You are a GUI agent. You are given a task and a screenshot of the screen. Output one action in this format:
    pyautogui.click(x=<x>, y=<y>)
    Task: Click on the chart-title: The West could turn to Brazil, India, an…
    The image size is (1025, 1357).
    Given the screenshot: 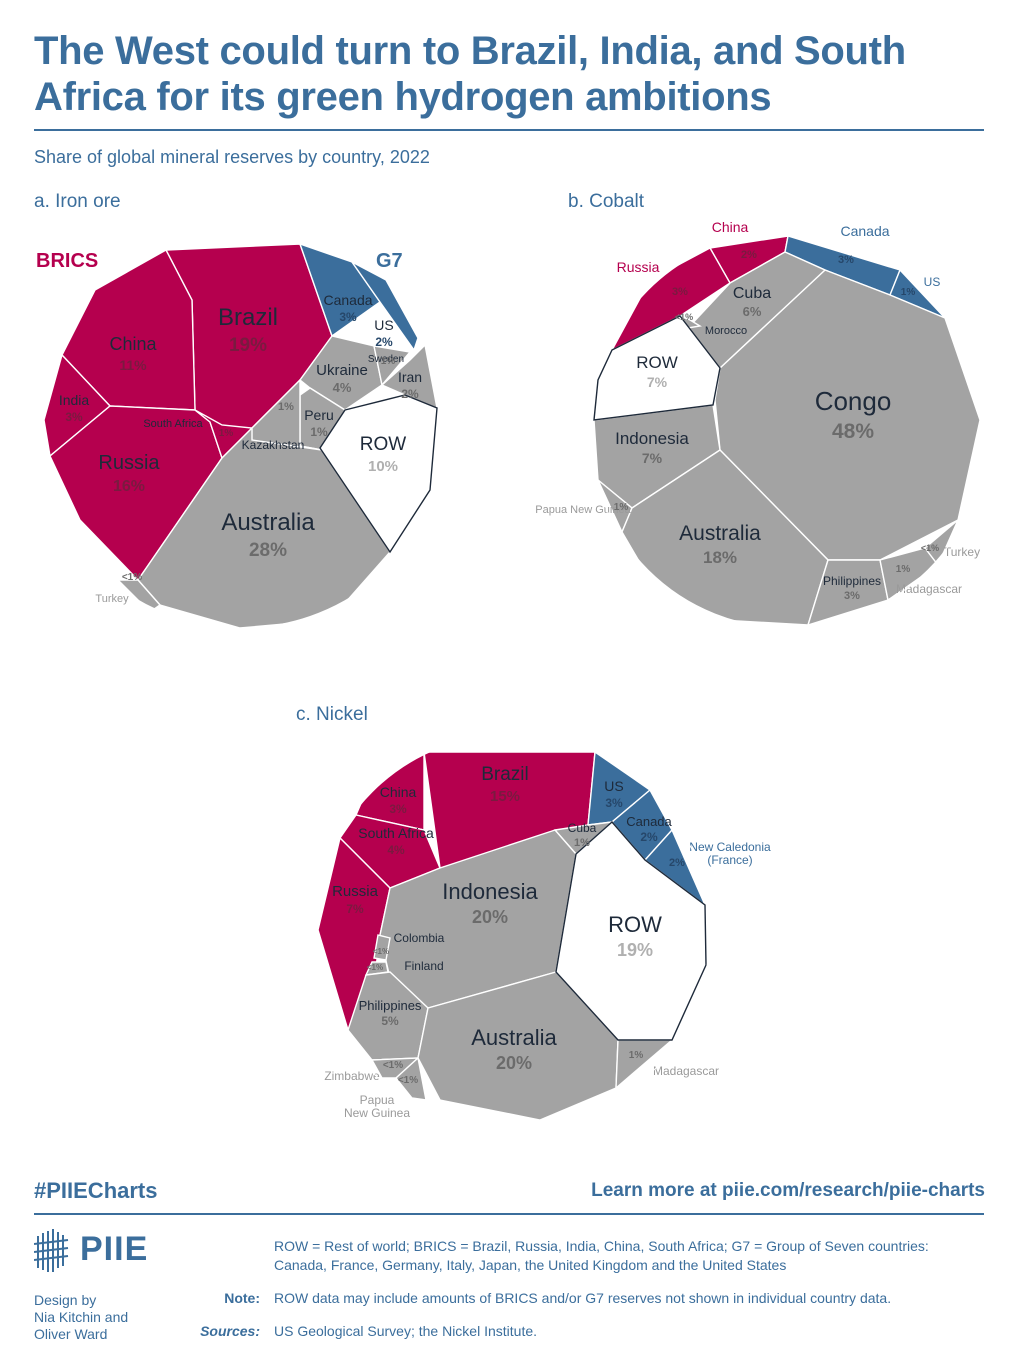 What is the action you would take?
    pyautogui.click(x=470, y=74)
    